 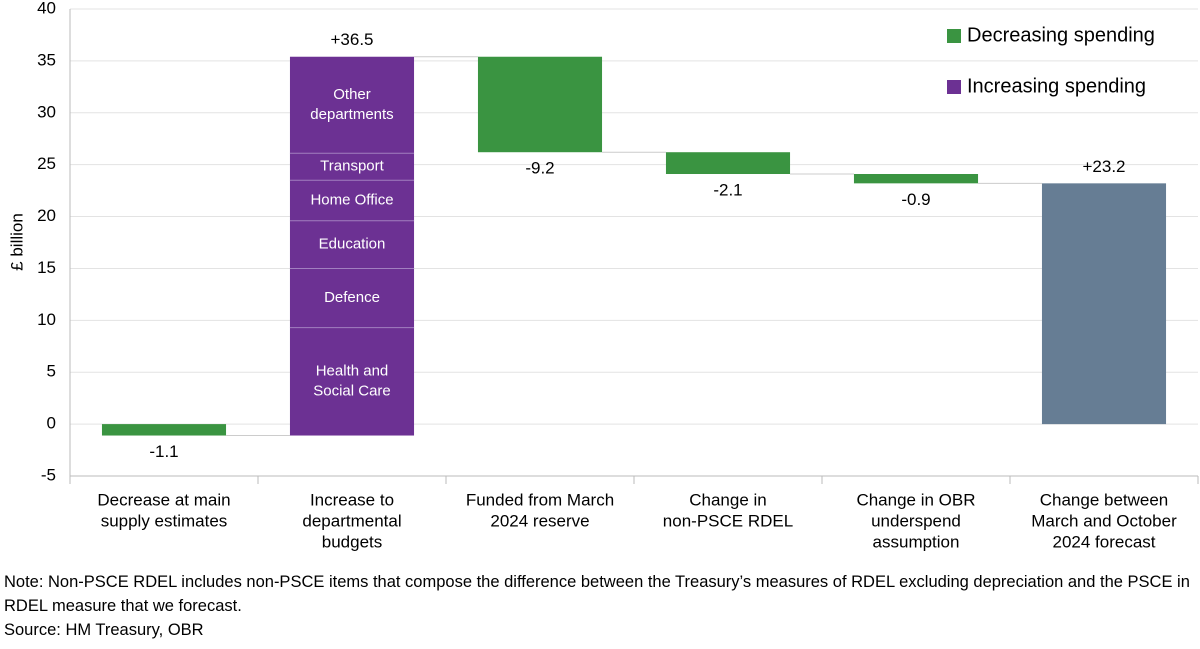 I want to click on legend-label: Decreasing spending, so click(x=1061, y=35).